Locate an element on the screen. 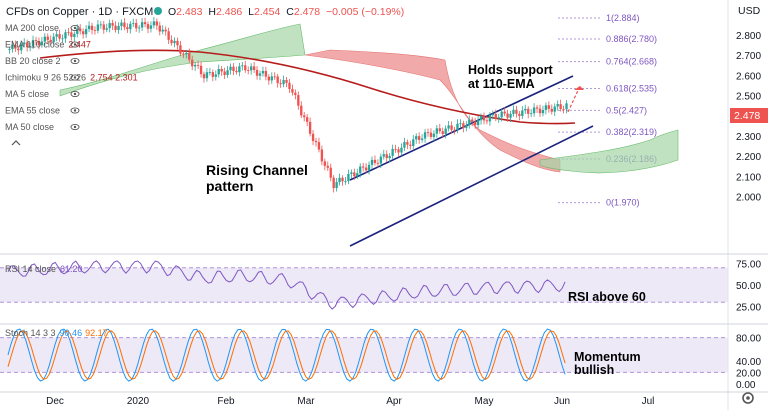  indicator-label: EMA 110 close 2.447 is located at coordinates (48, 45).